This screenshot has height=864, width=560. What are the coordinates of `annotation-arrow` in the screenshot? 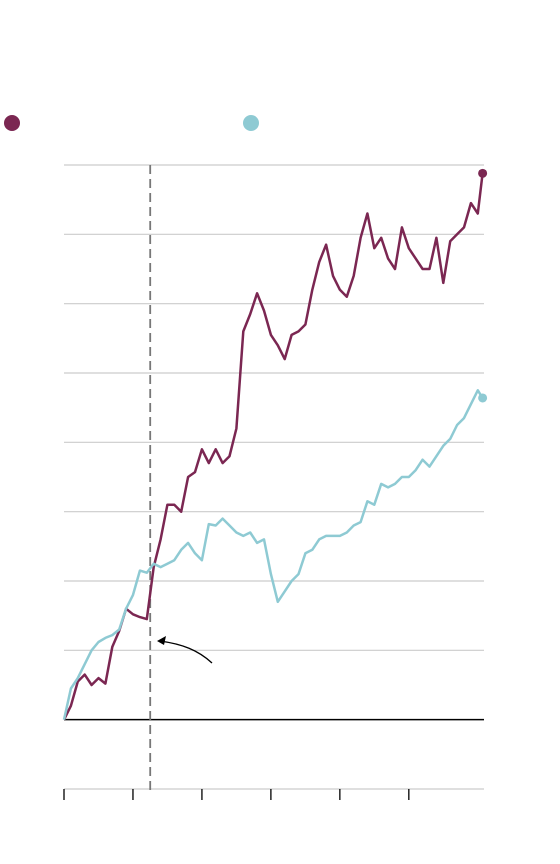 It's located at (186, 652).